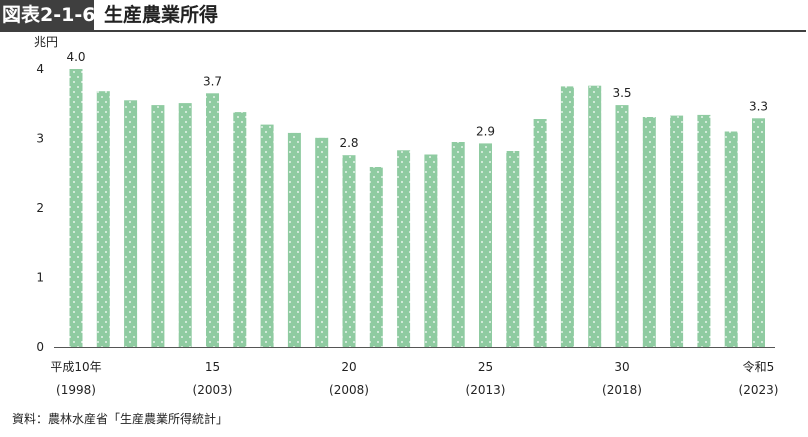 This screenshot has height=437, width=808. Describe the element at coordinates (485, 131) in the screenshot. I see `value-label: 2.9` at that location.